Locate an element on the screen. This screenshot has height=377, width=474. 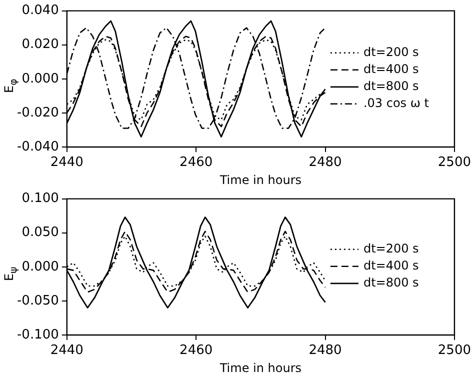
y-tick-label: 0.050 is located at coordinates (40, 232).